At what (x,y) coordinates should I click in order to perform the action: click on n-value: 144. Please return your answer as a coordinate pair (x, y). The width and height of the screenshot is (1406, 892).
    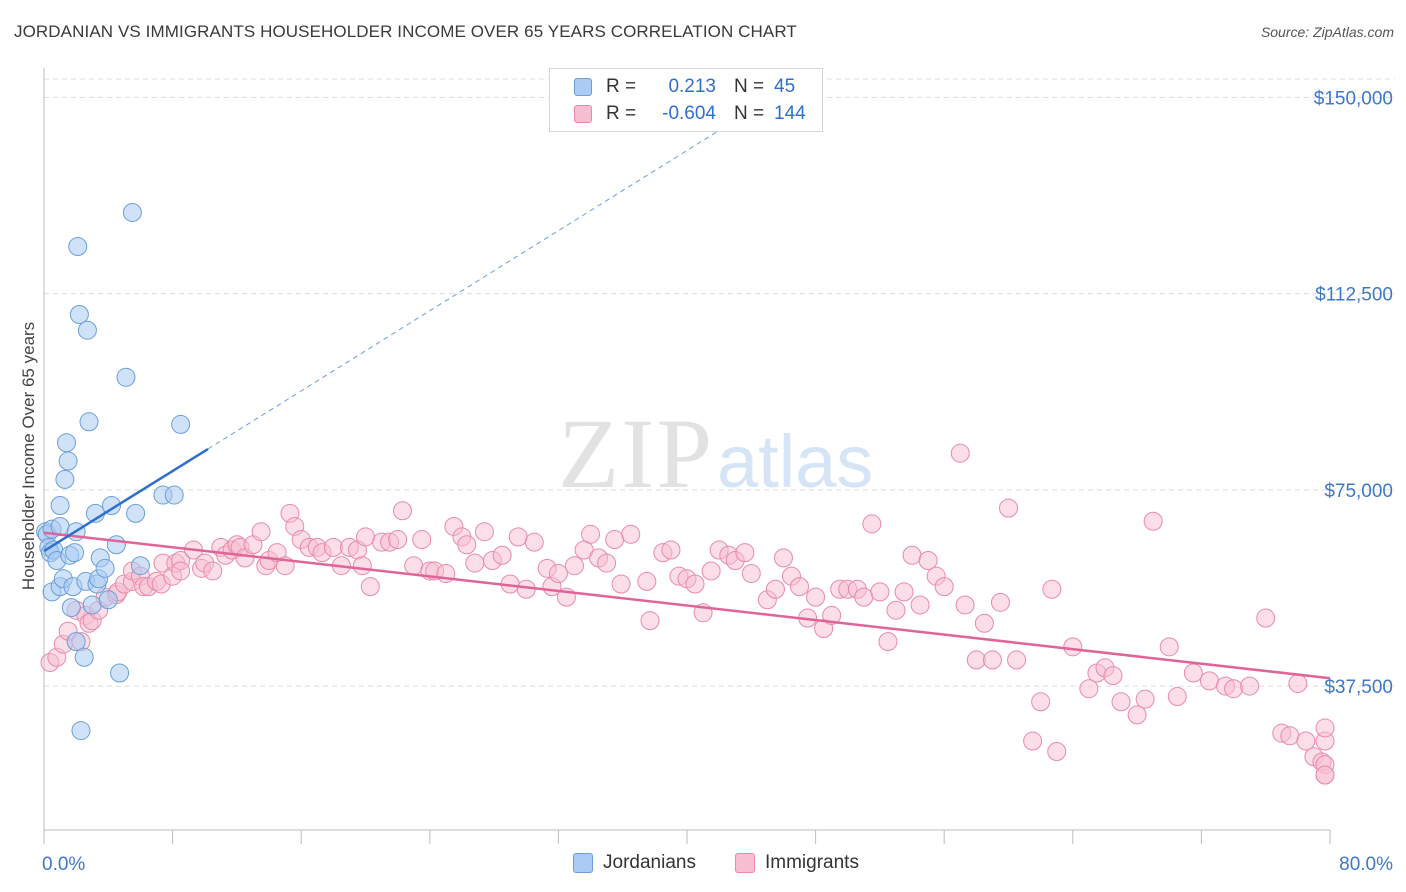
    Looking at the image, I should click on (790, 113).